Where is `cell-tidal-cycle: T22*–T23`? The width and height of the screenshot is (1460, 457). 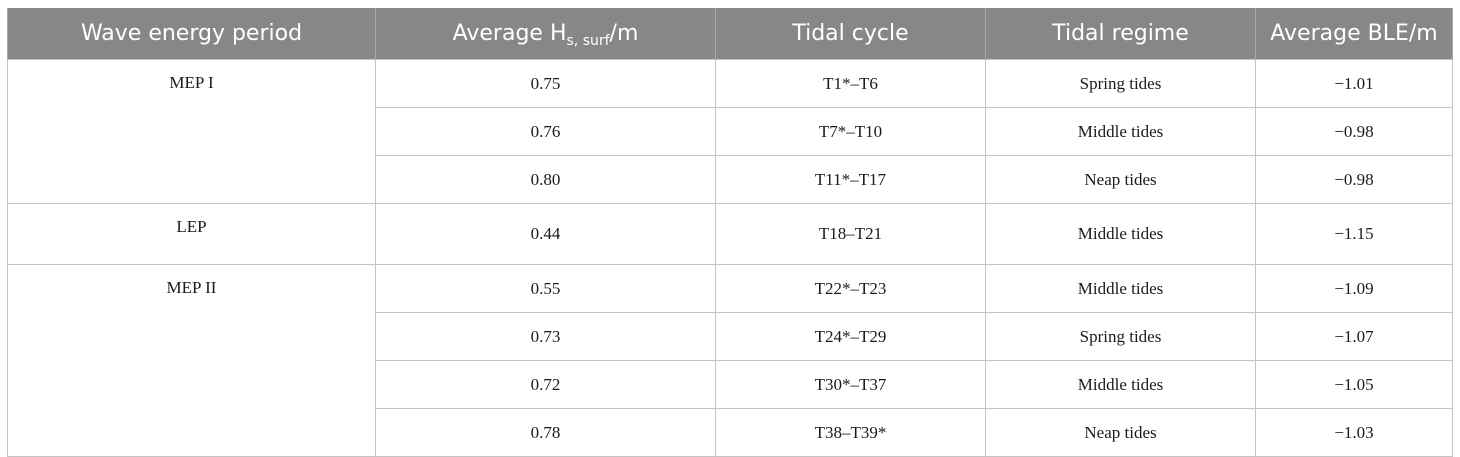
cell-tidal-cycle: T22*–T23 is located at coordinates (850, 288).